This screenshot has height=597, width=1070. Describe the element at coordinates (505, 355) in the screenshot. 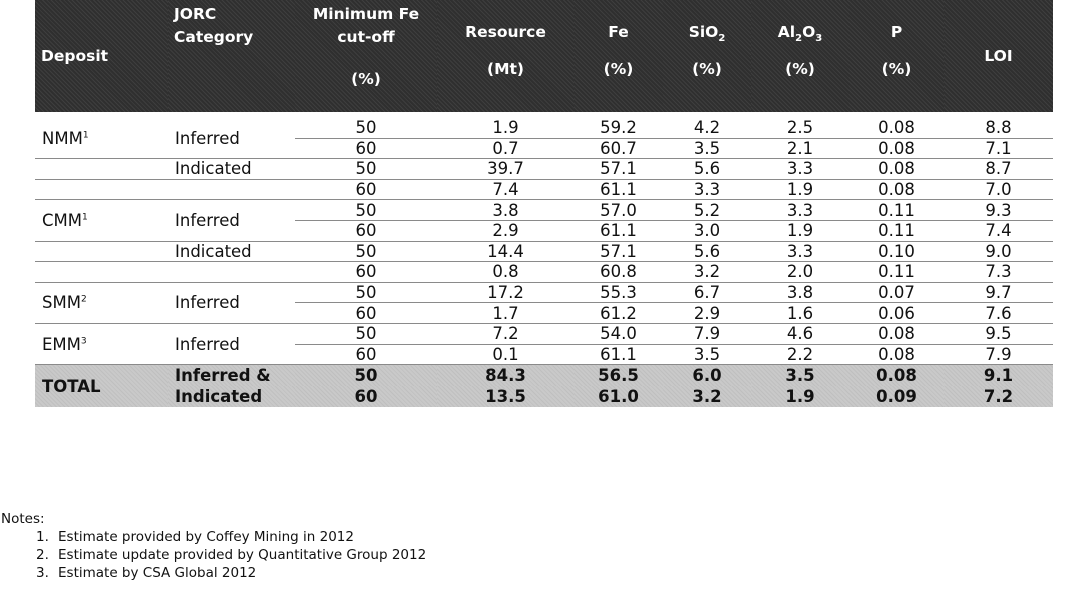

I see `resource-cell: 0.1` at that location.